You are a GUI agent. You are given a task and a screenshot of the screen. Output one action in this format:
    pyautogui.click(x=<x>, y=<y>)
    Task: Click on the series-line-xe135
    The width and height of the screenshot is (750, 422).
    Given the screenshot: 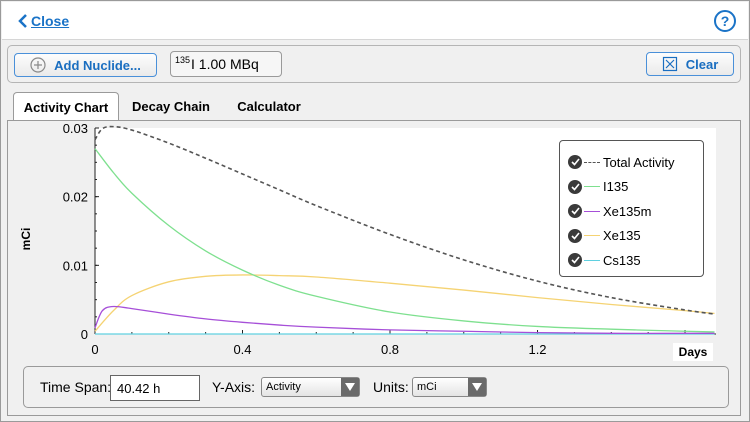 What is the action you would take?
    pyautogui.click(x=404, y=303)
    